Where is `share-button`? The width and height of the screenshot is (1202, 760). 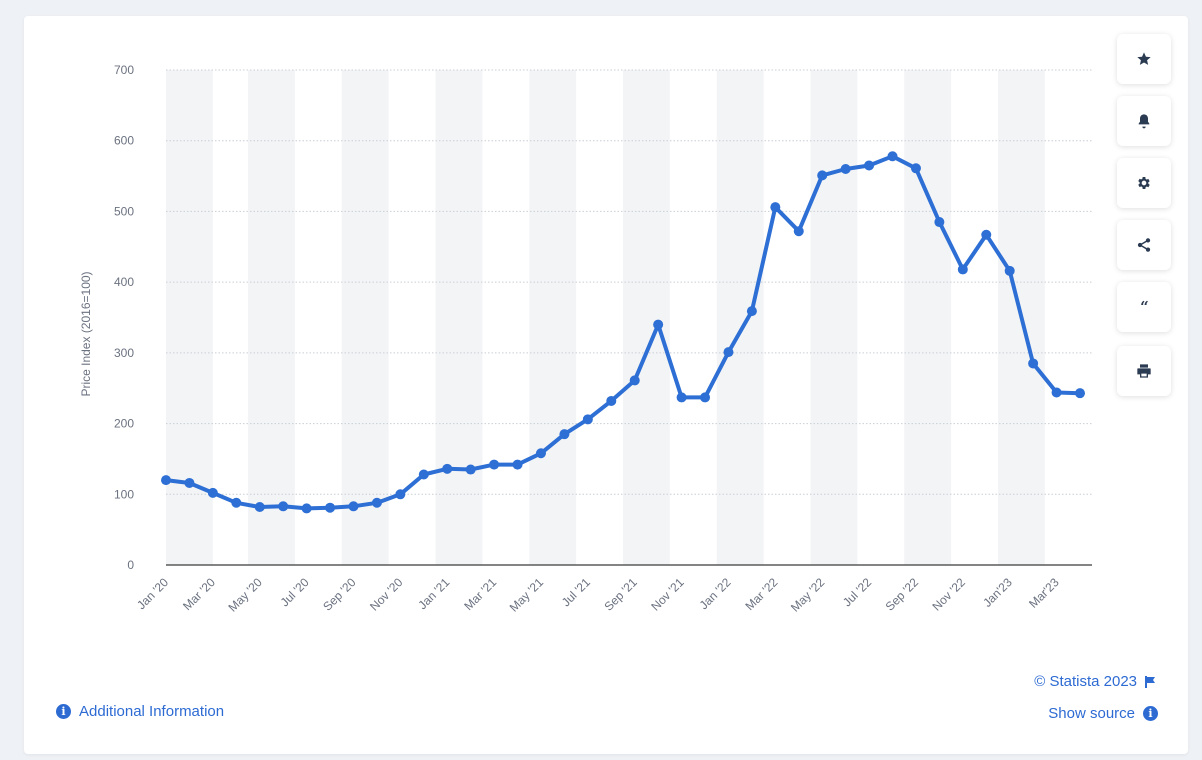
share-button is located at coordinates (1144, 245).